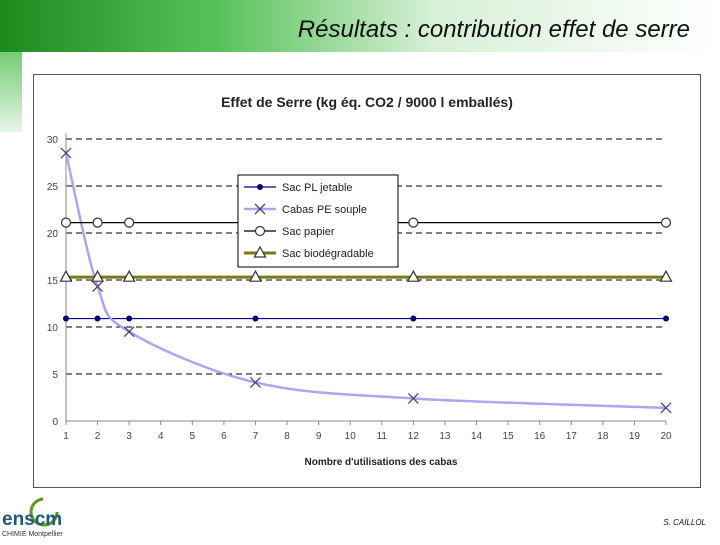 The image size is (720, 545). Describe the element at coordinates (635, 436) in the screenshot. I see `x-tick-label: 19` at that location.